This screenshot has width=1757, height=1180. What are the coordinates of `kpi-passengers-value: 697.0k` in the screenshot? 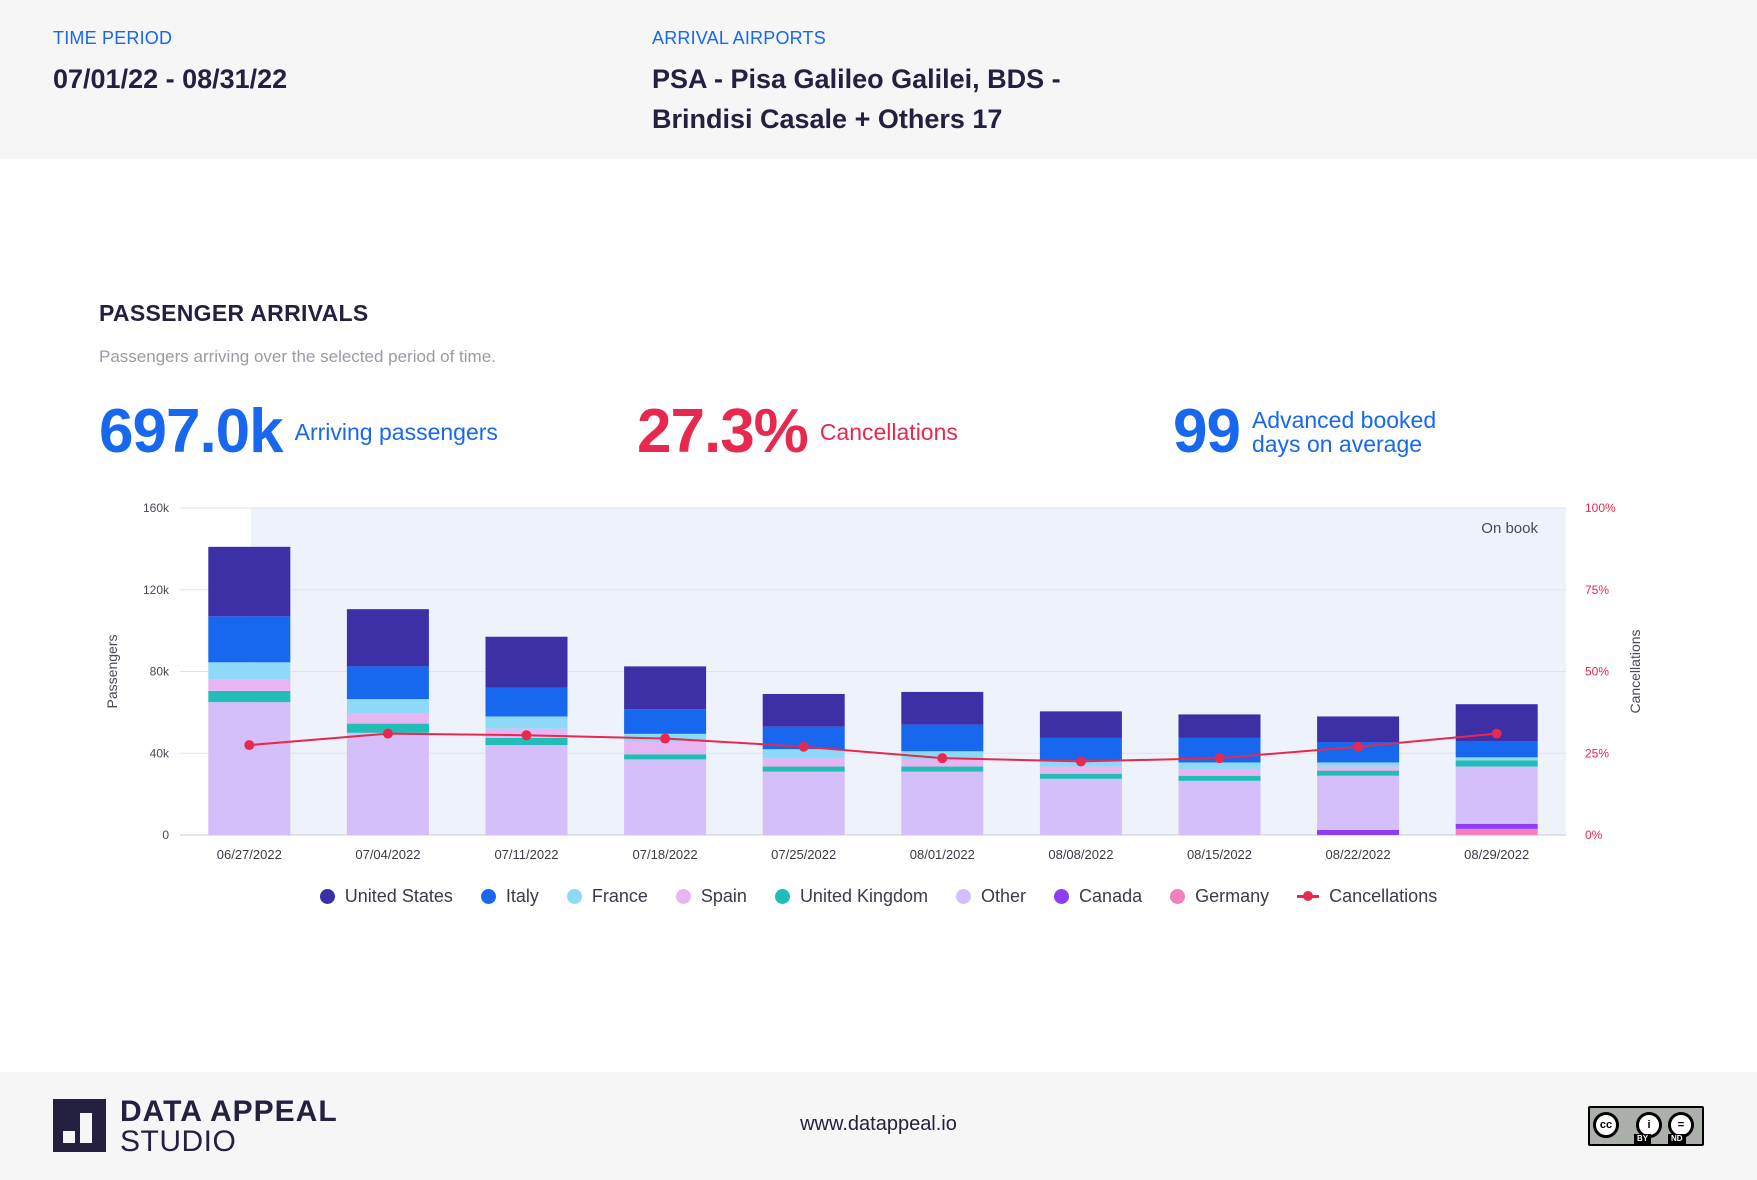 It's located at (191, 431).